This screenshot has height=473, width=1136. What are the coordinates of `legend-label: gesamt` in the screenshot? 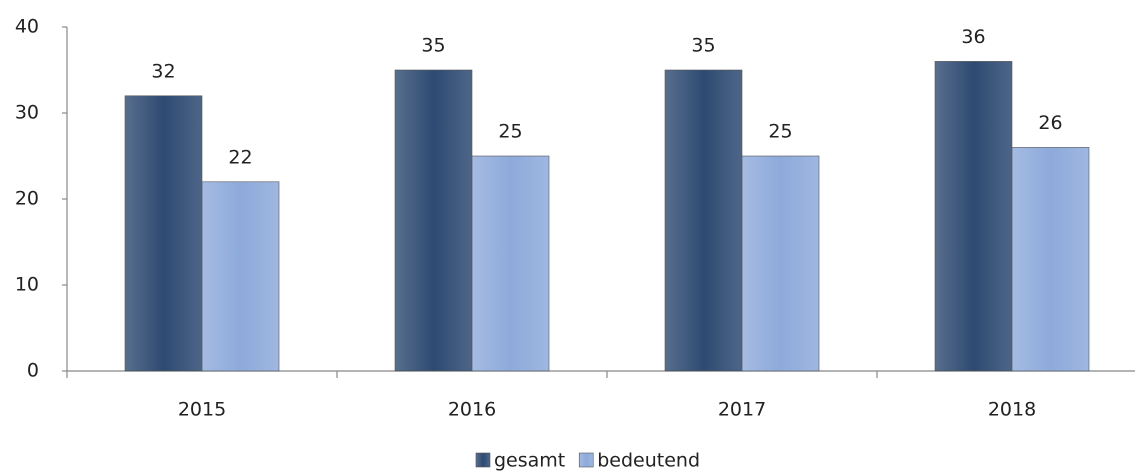 It's located at (529, 461).